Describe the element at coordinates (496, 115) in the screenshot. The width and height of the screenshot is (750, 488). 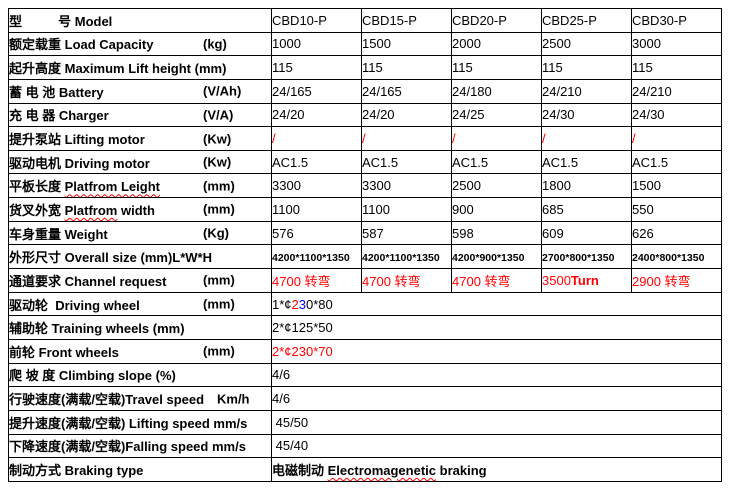
I see `charger-value-CBD20-P: 24/25` at that location.